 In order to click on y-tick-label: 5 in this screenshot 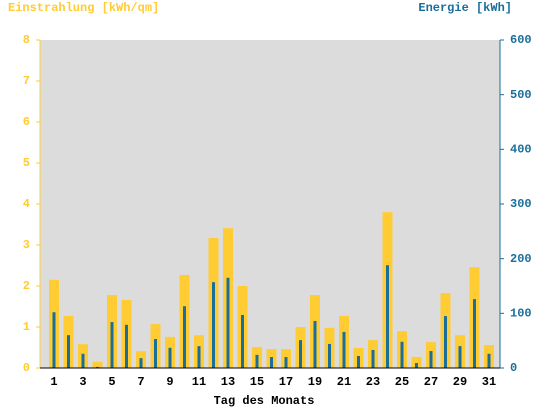, I will do `click(26, 163)`.